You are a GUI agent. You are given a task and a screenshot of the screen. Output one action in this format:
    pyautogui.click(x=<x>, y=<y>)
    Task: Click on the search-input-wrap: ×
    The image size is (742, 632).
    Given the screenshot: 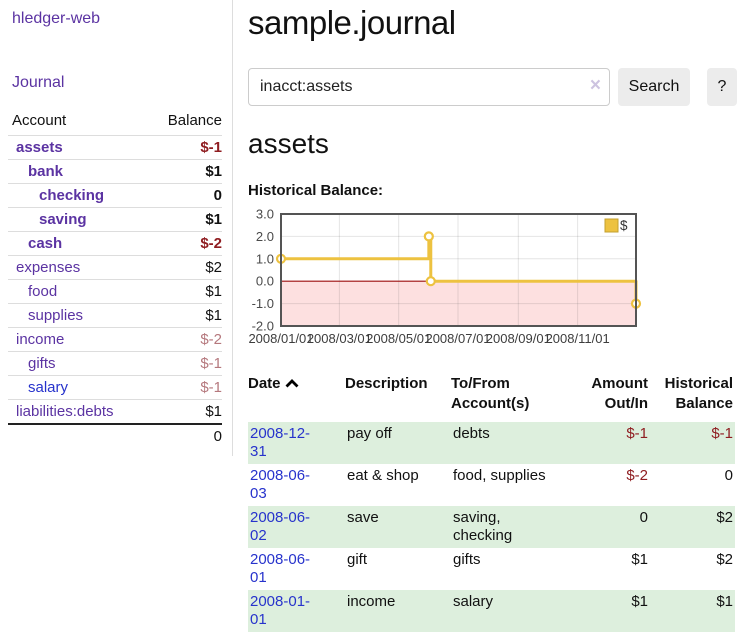 What is the action you would take?
    pyautogui.click(x=429, y=87)
    